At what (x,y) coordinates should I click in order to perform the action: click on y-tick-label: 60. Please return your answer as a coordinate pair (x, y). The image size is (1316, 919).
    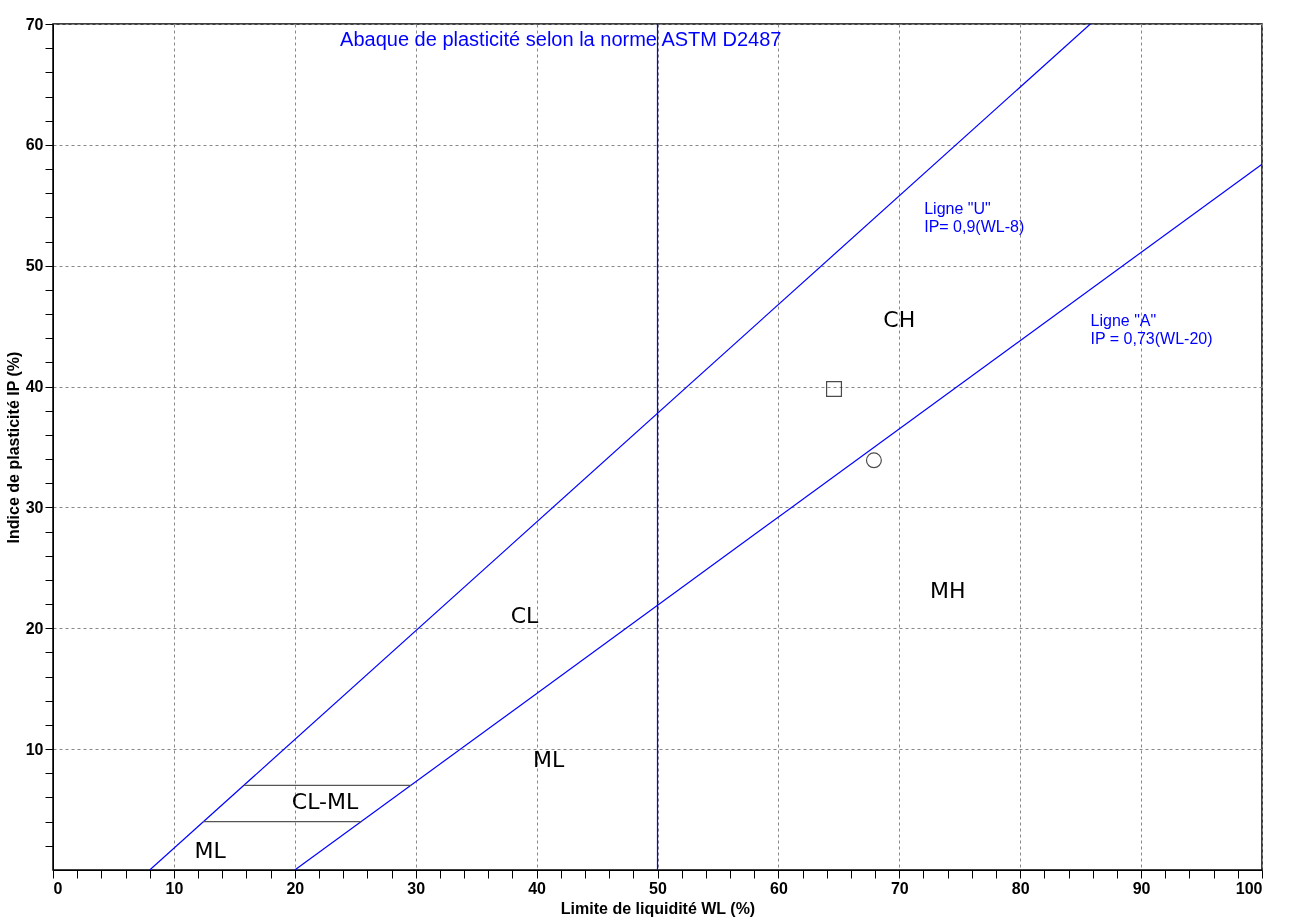
    Looking at the image, I should click on (34, 145).